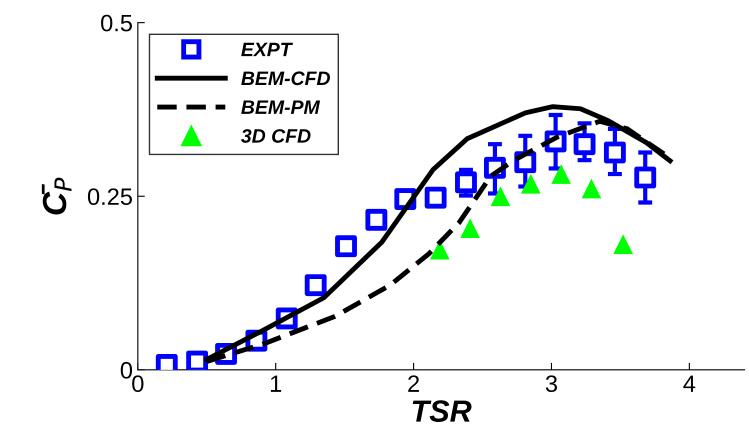 Image resolution: width=749 pixels, height=444 pixels. What do you see at coordinates (110, 197) in the screenshot?
I see `y-tick-label: 0.25` at bounding box center [110, 197].